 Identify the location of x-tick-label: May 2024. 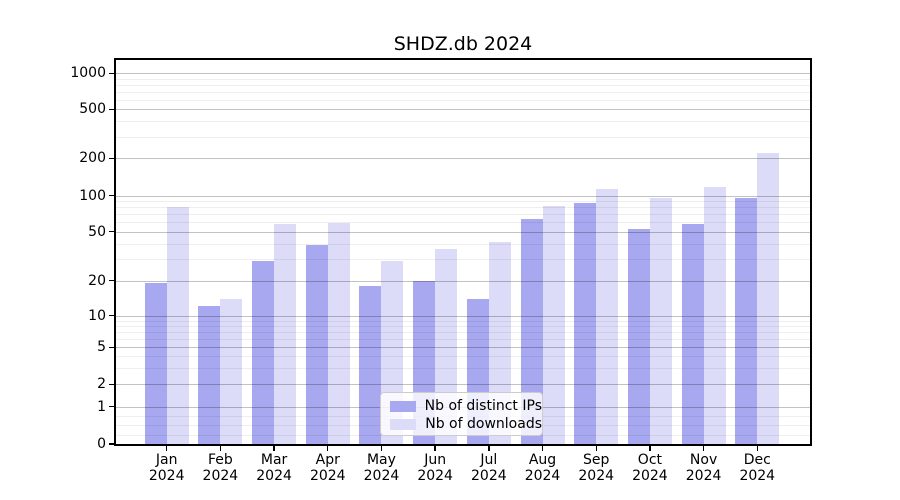
(381, 468).